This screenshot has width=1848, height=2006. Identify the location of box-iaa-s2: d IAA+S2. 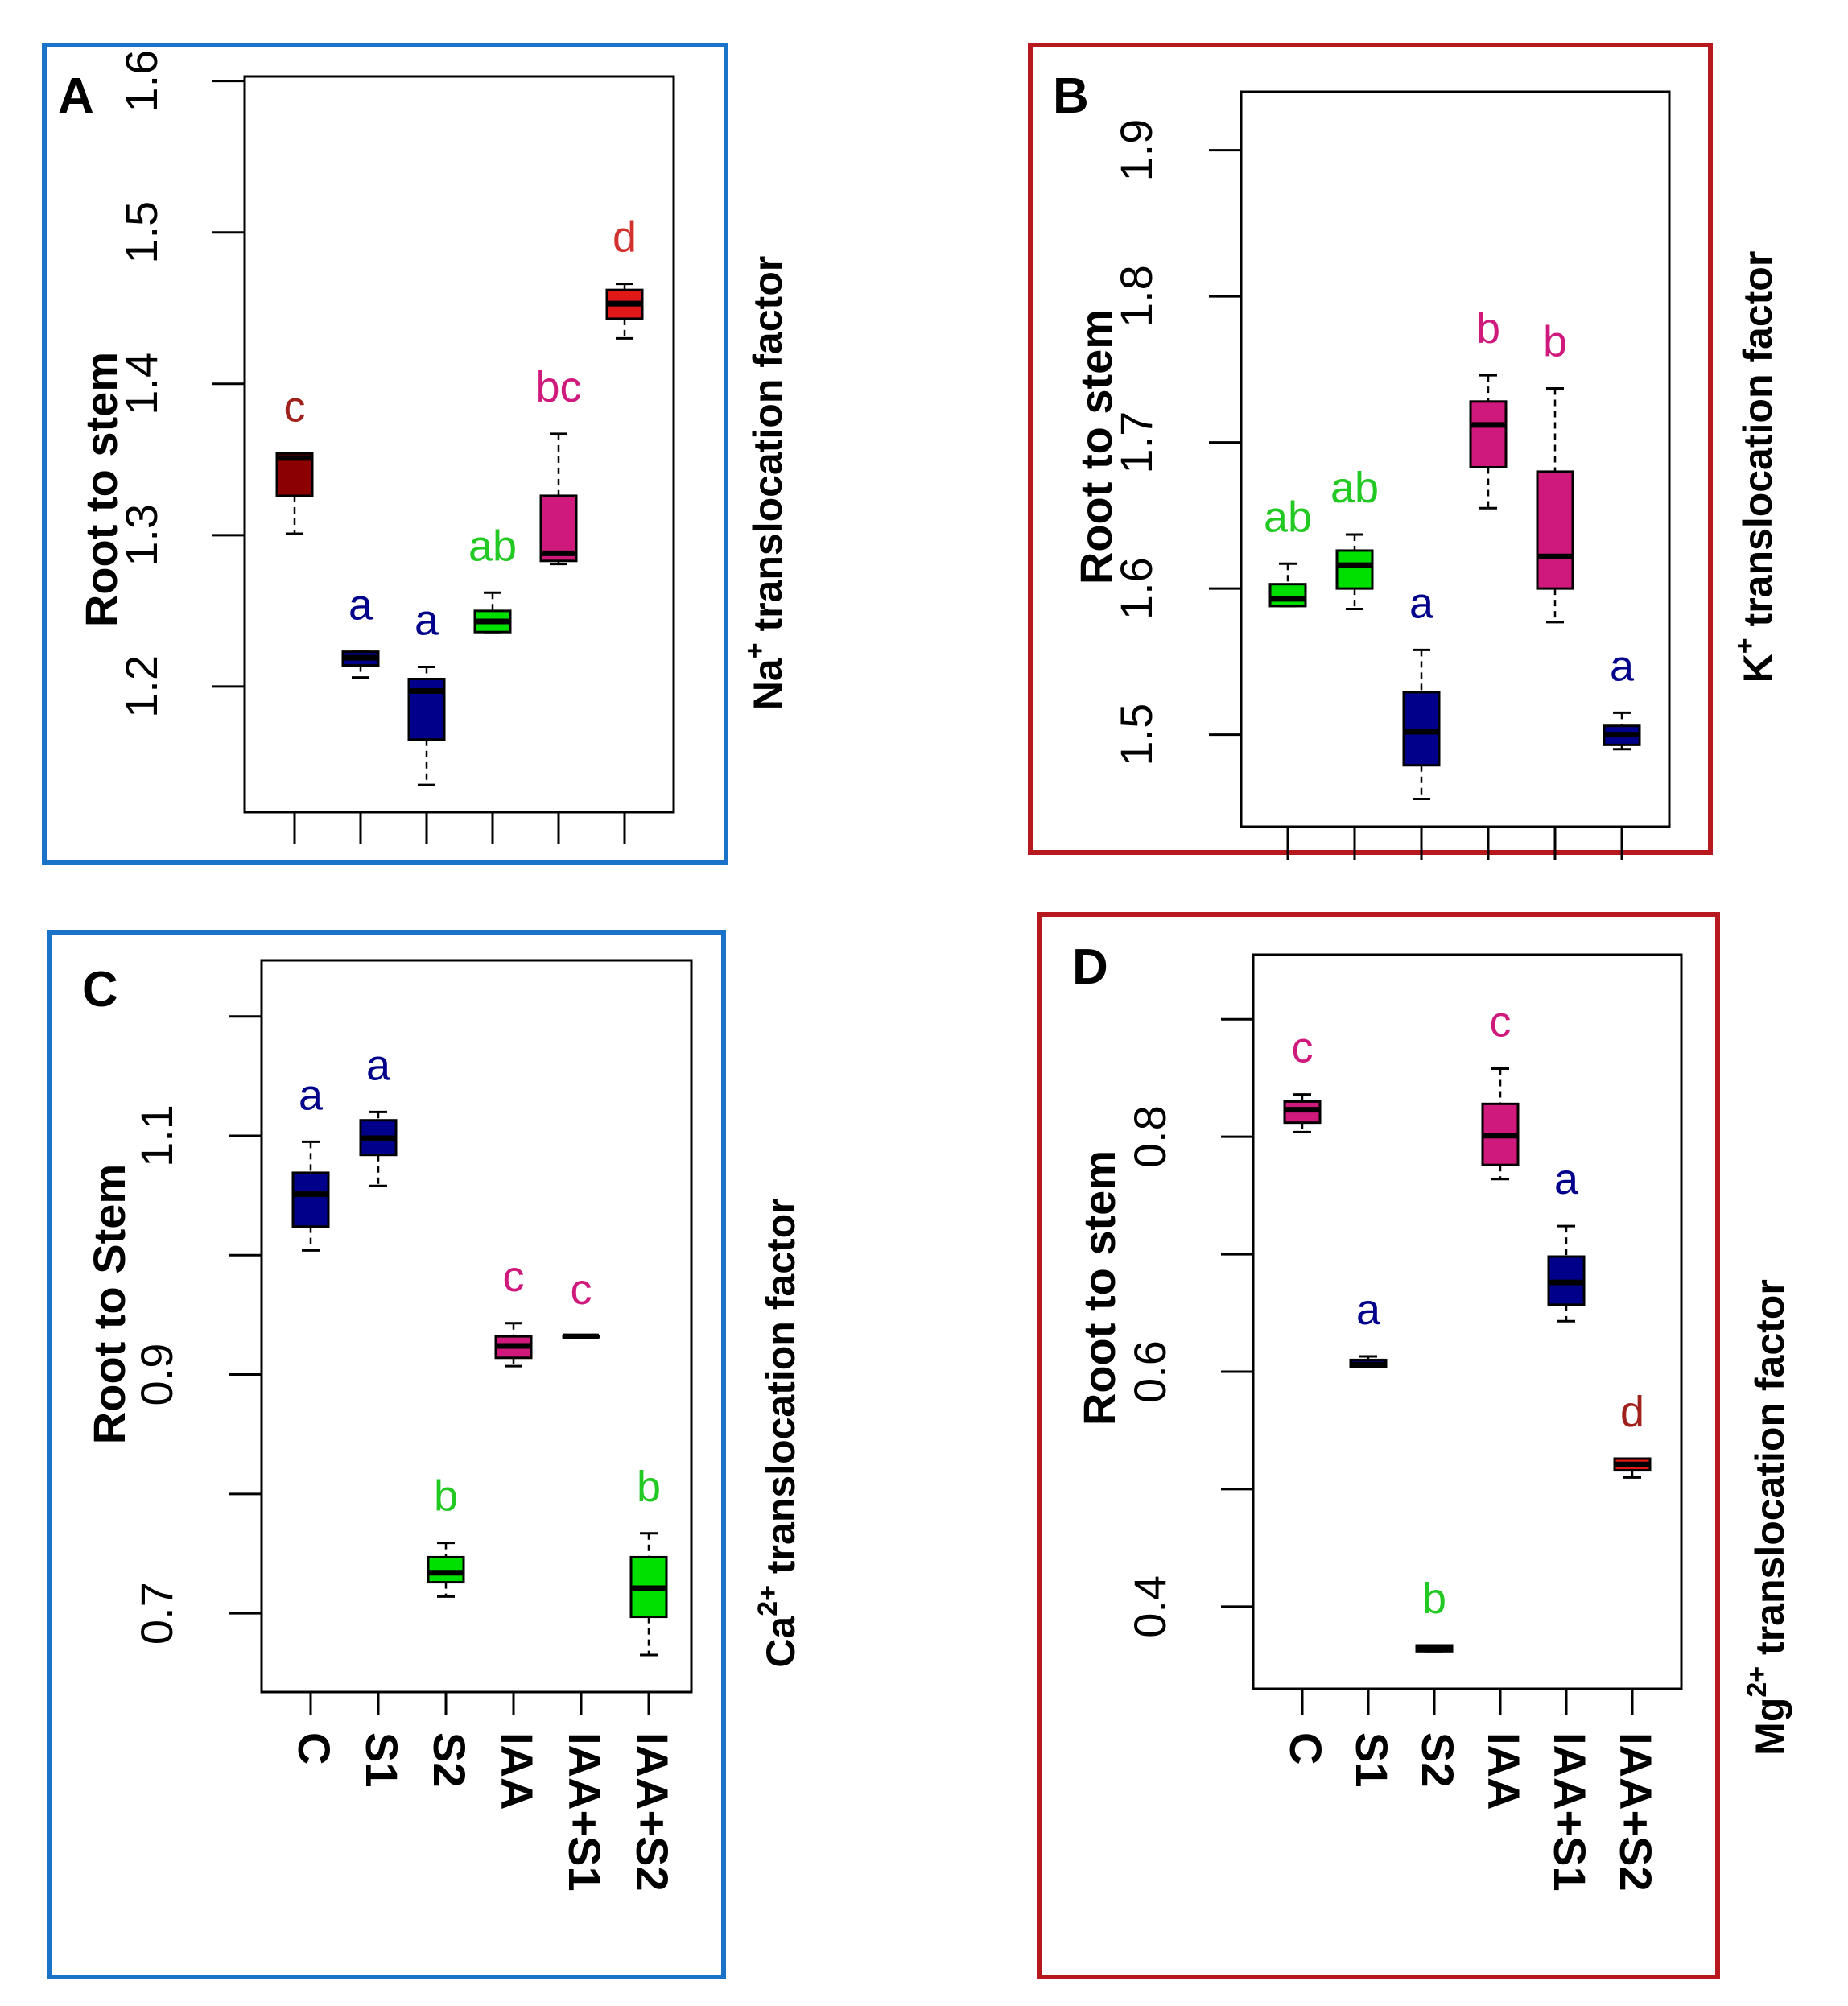
(1636, 1640).